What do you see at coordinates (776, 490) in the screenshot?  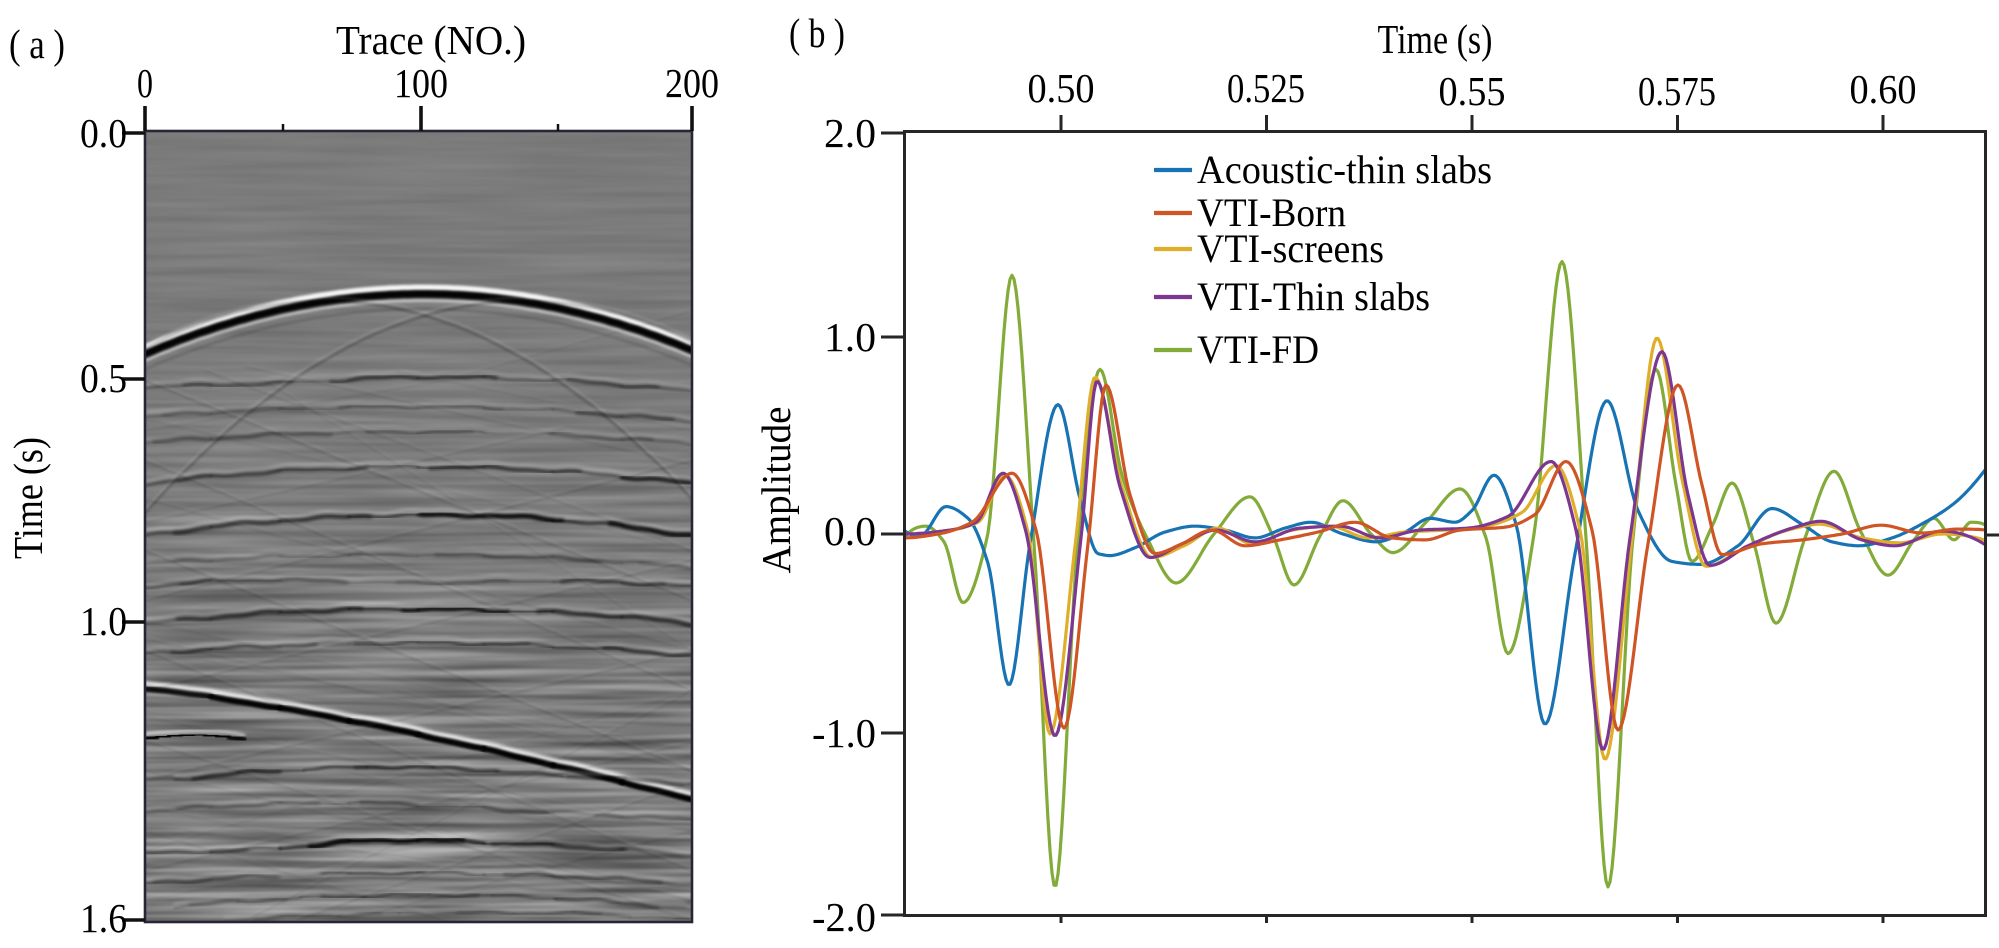 I see `svg-text: Amplitude` at bounding box center [776, 490].